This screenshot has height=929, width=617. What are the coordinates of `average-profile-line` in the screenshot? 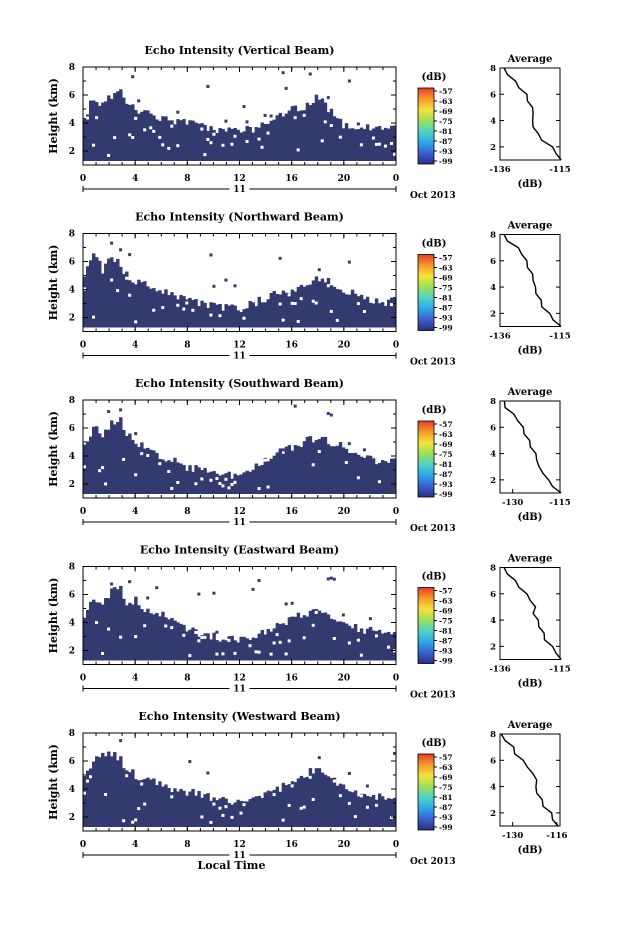 It's located at (532, 281).